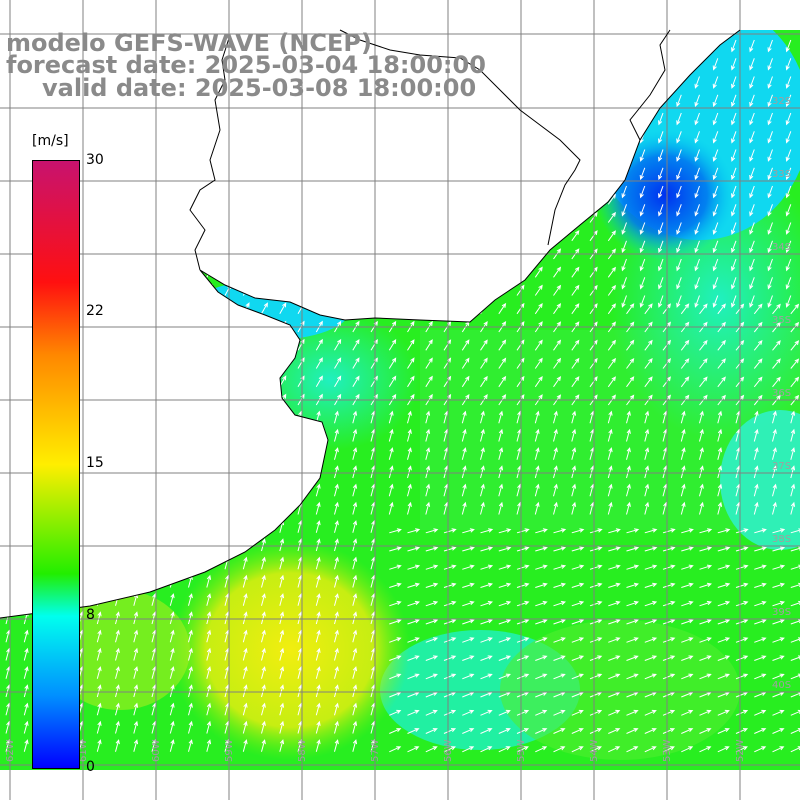  Describe the element at coordinates (375, 750) in the screenshot. I see `longitude-labels: 62W 61W 60W 59W 58W 57W 56W 55W 54W 53W 52W` at that location.